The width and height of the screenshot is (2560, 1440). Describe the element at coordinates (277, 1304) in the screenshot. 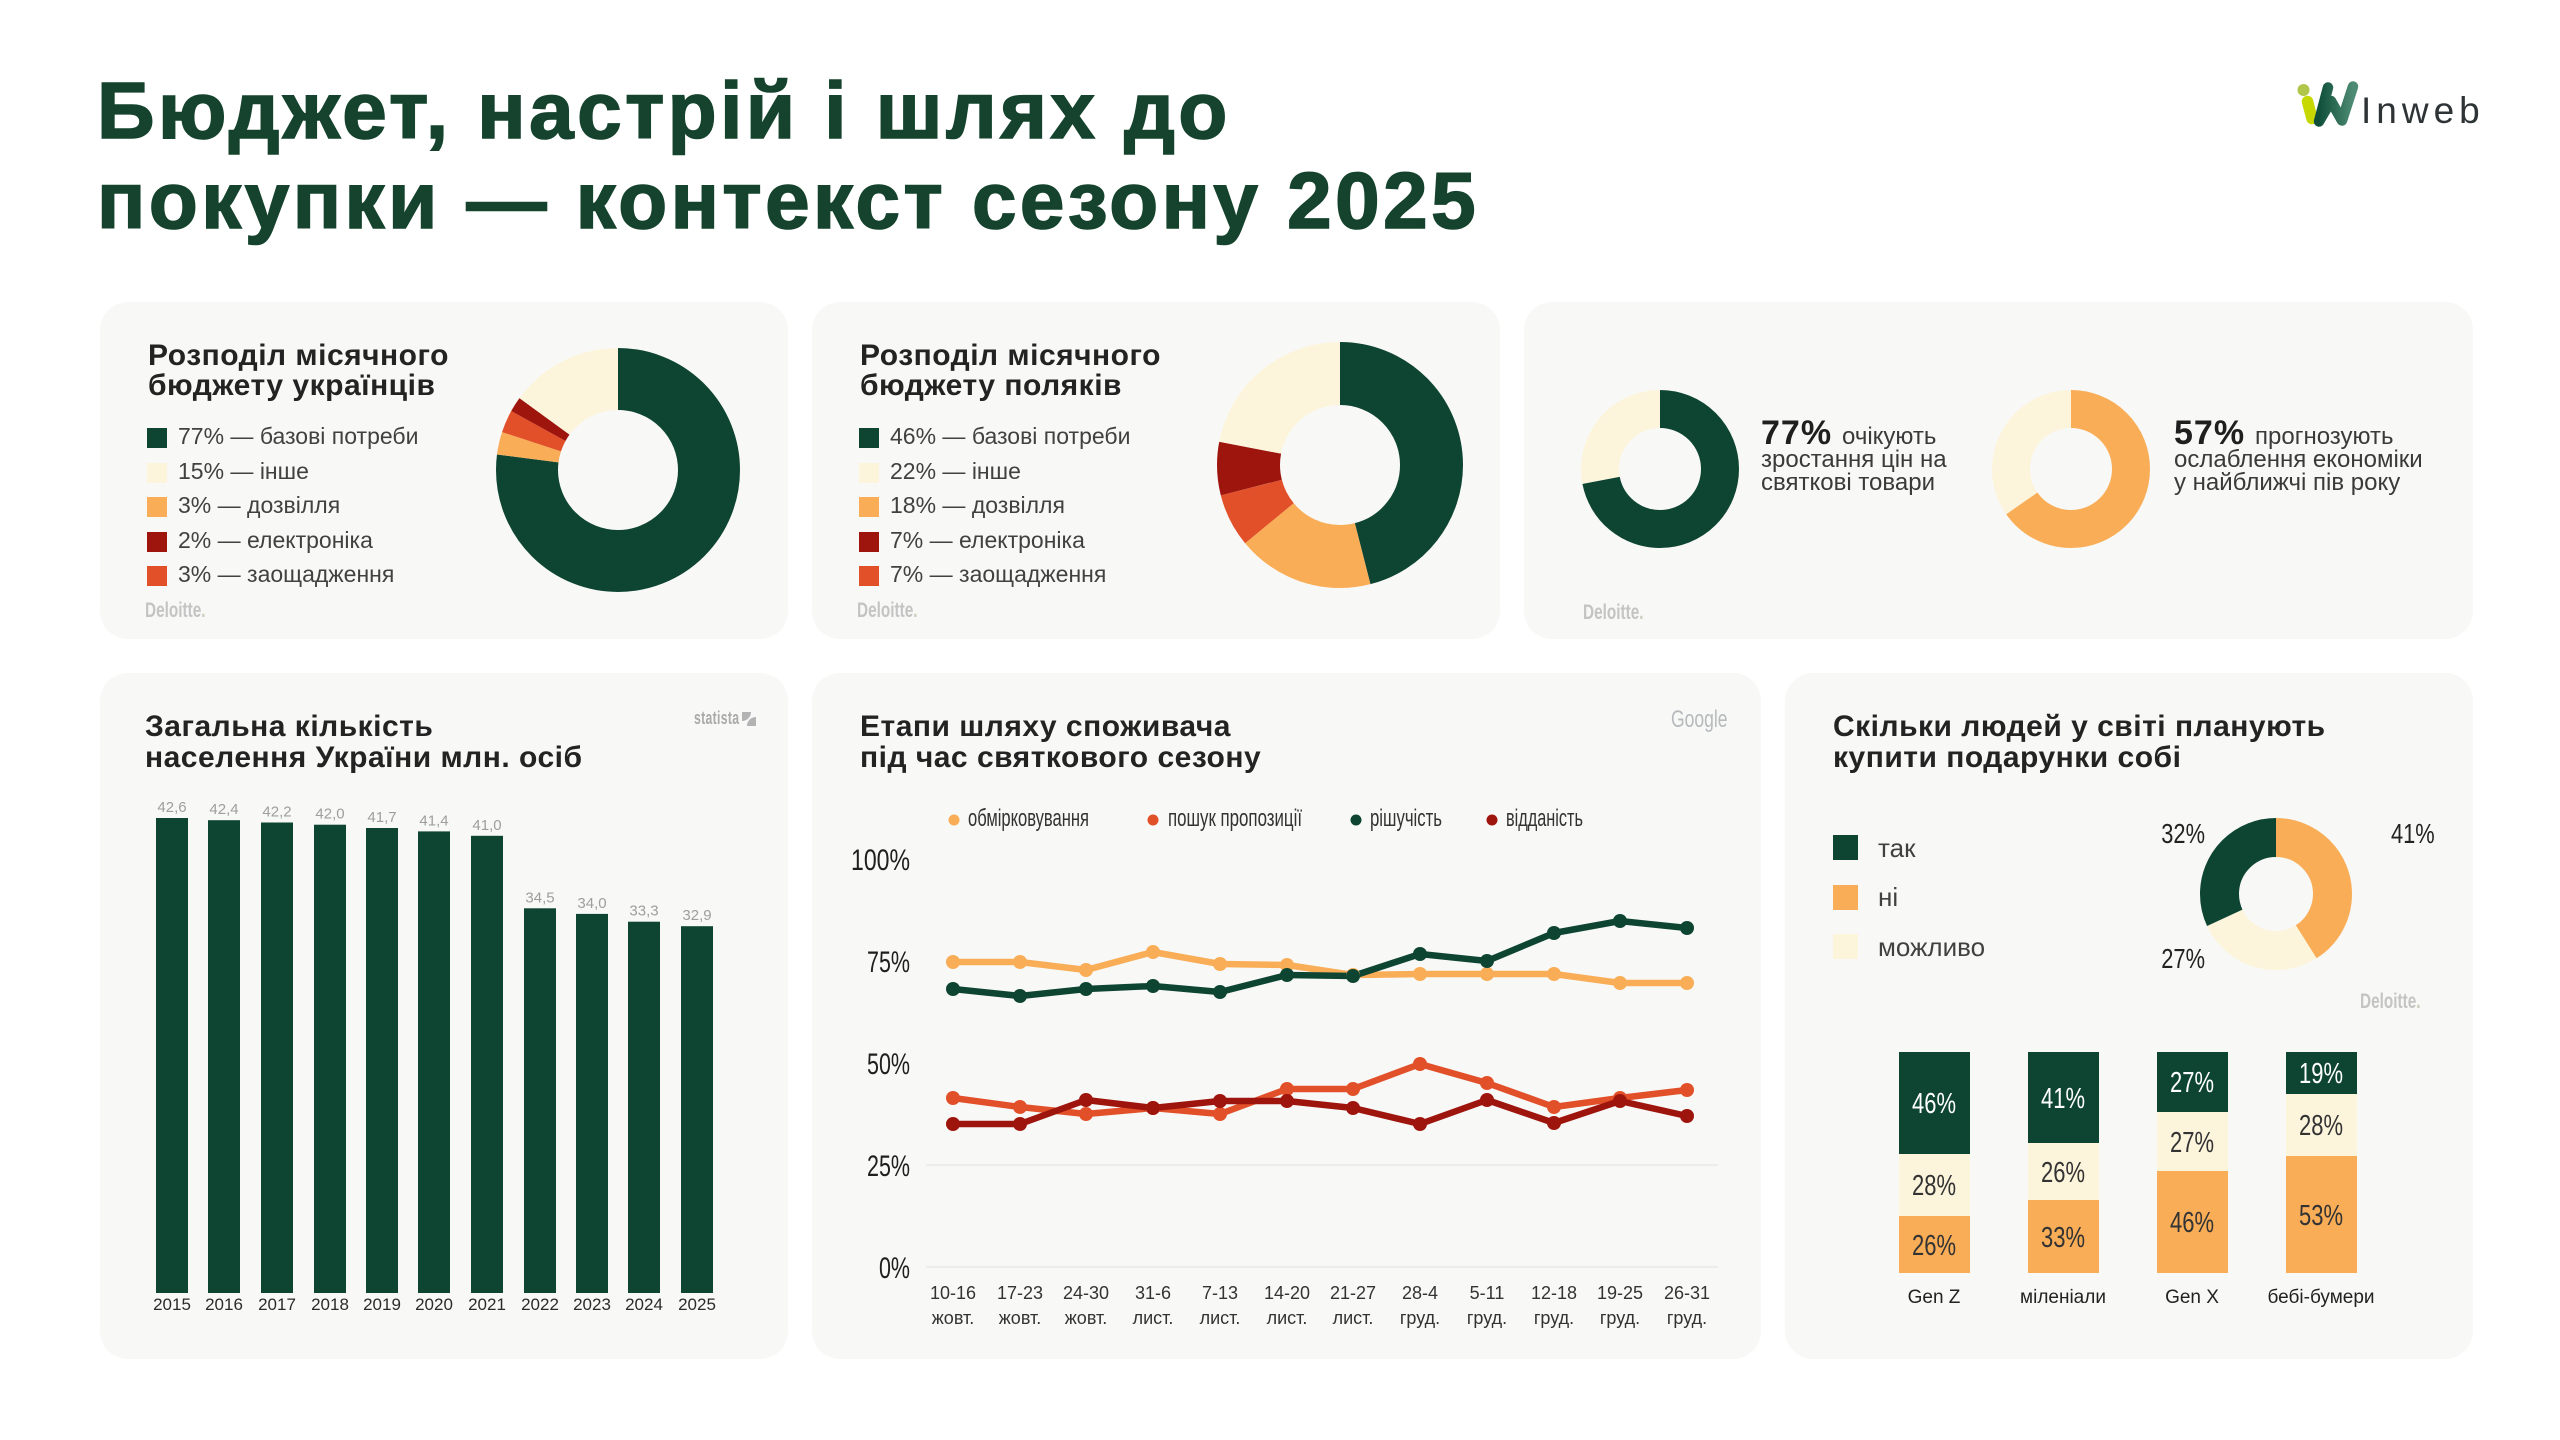

I see `svg-text: 2017` at that location.